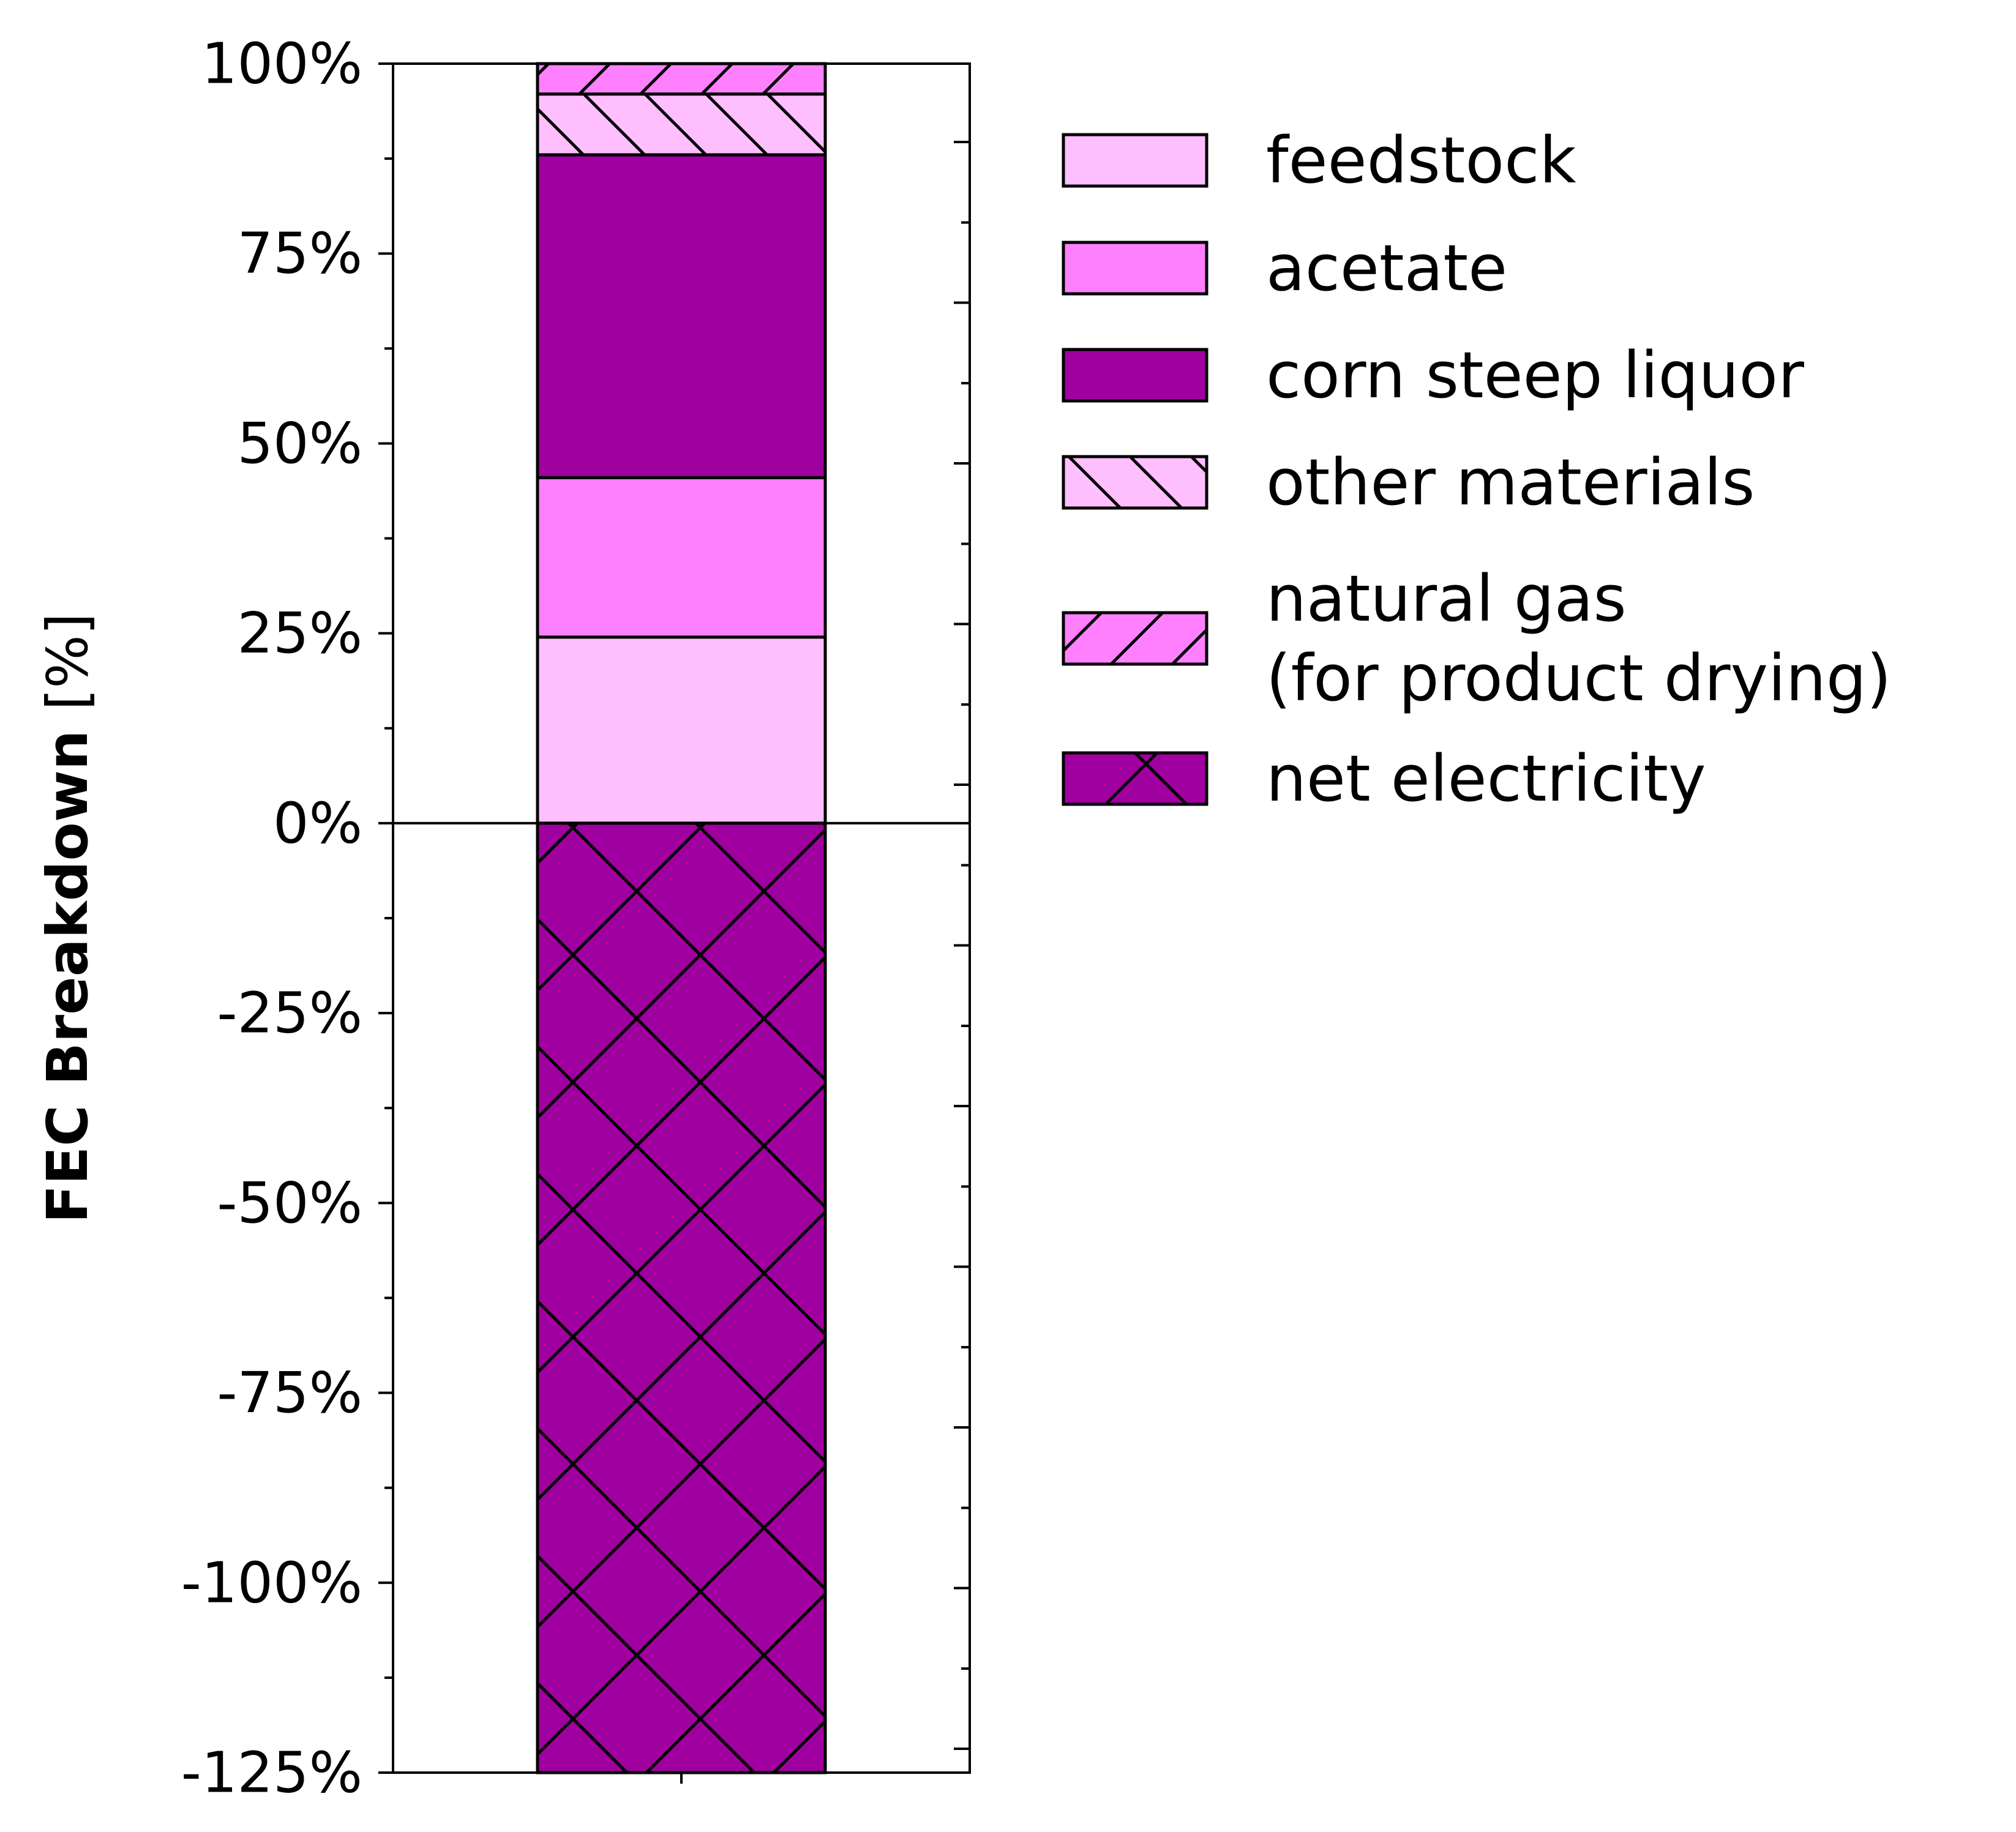 Image resolution: width=2016 pixels, height=1832 pixels. I want to click on legend-label: net electricity, so click(1486, 778).